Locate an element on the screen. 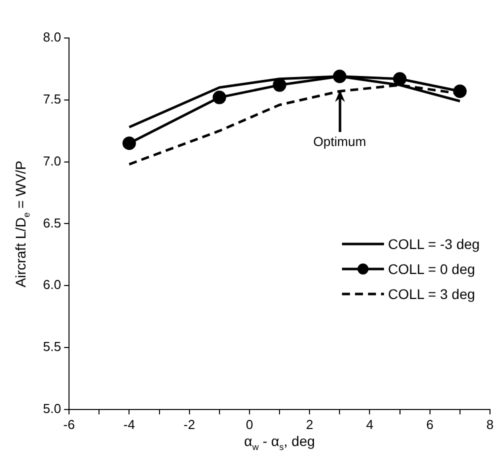 The height and width of the screenshot is (464, 498). legend-label: COLL = 0 deg is located at coordinates (432, 268).